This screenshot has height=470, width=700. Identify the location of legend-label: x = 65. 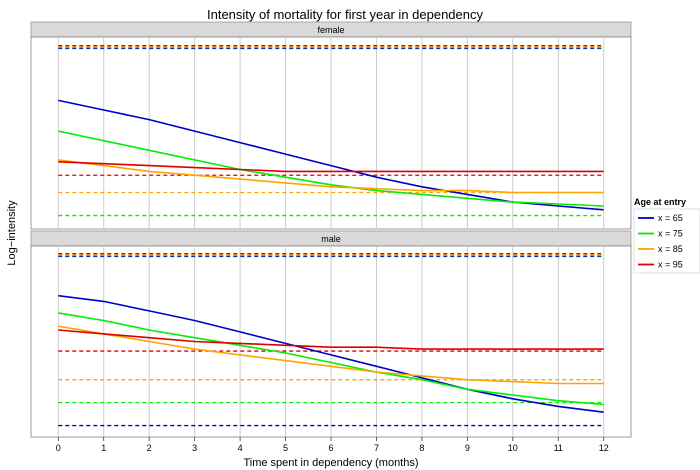
(670, 218).